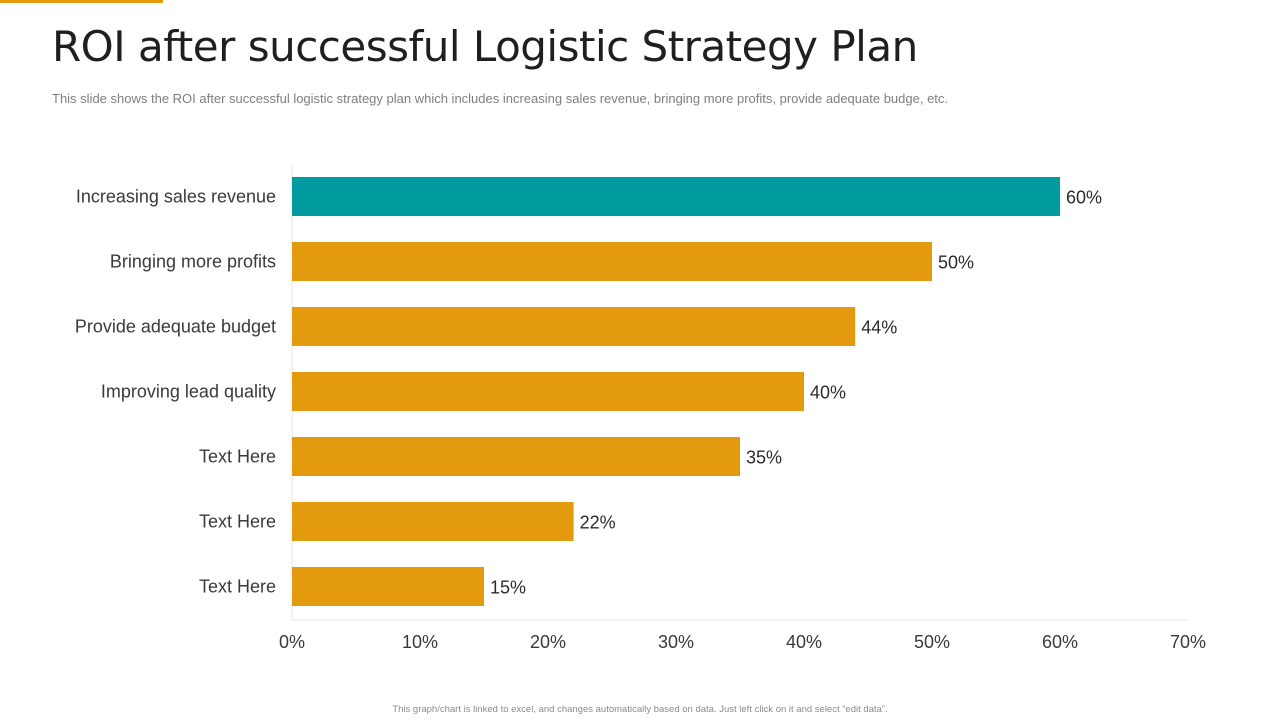 Image resolution: width=1280 pixels, height=720 pixels. What do you see at coordinates (420, 642) in the screenshot?
I see `x-tick-label: 10%` at bounding box center [420, 642].